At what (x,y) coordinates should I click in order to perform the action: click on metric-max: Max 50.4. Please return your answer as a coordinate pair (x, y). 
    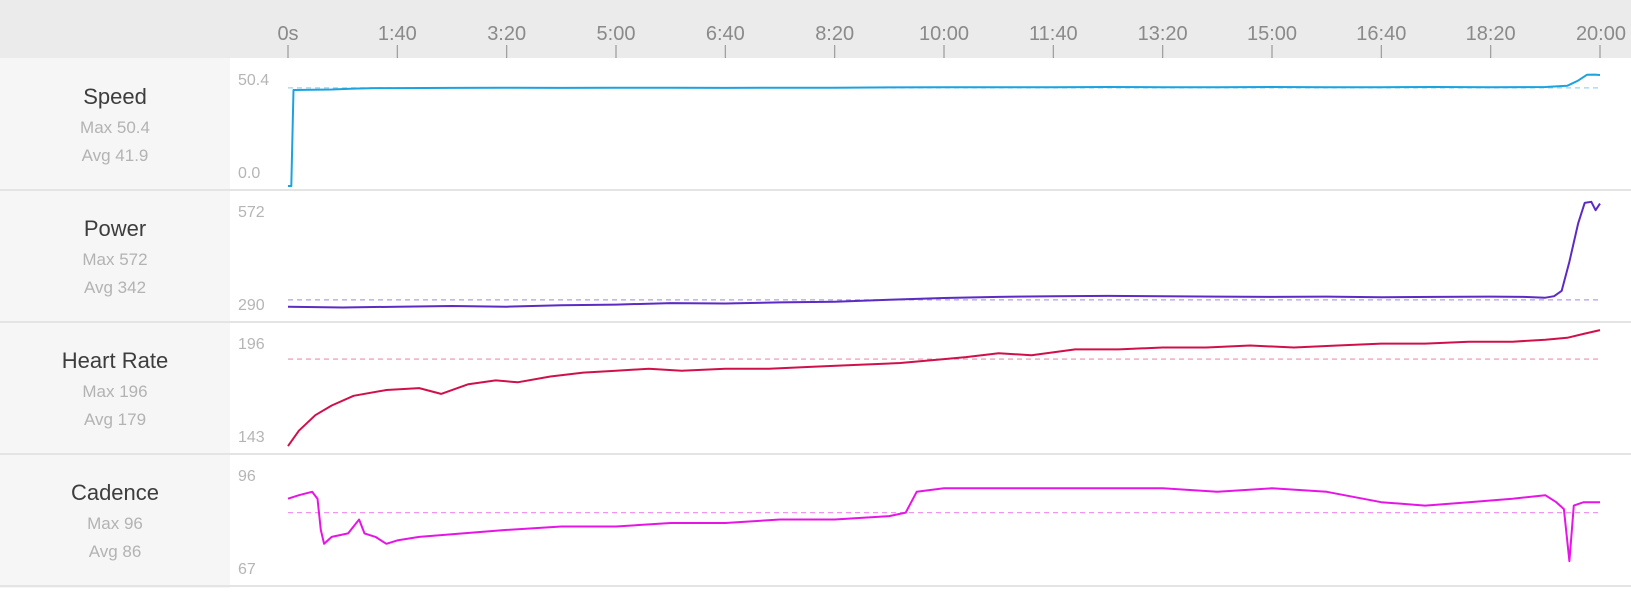
    Looking at the image, I should click on (115, 127).